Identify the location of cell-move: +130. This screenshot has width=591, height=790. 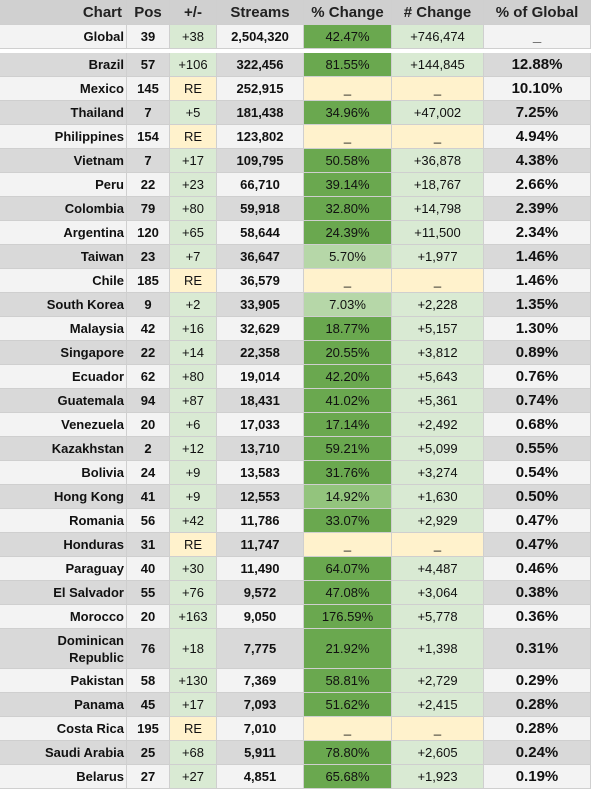
(193, 681).